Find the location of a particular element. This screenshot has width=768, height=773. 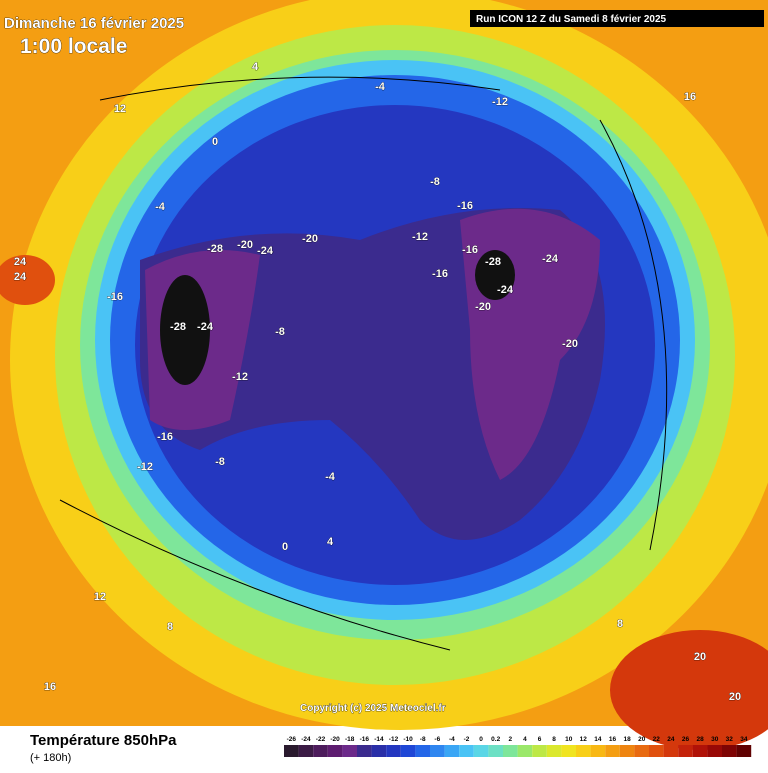

parameter: Température 850hPa is located at coordinates (103, 740).